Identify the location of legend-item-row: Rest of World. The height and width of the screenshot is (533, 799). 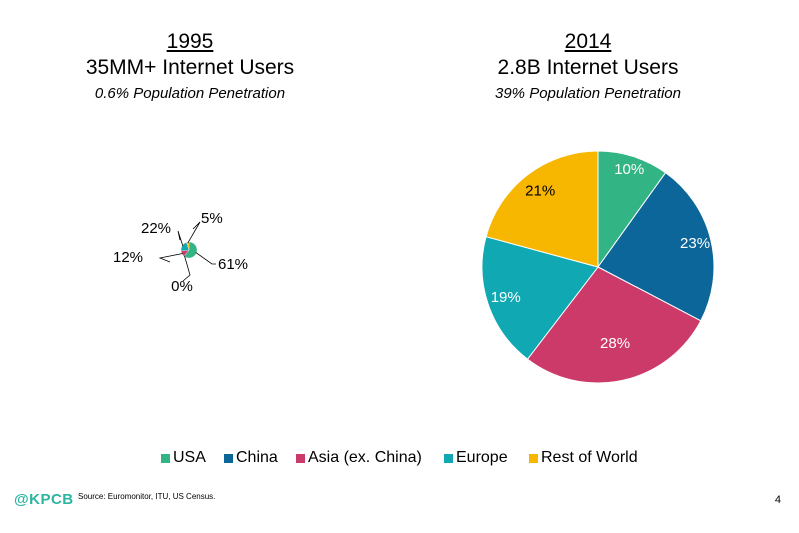
(583, 458).